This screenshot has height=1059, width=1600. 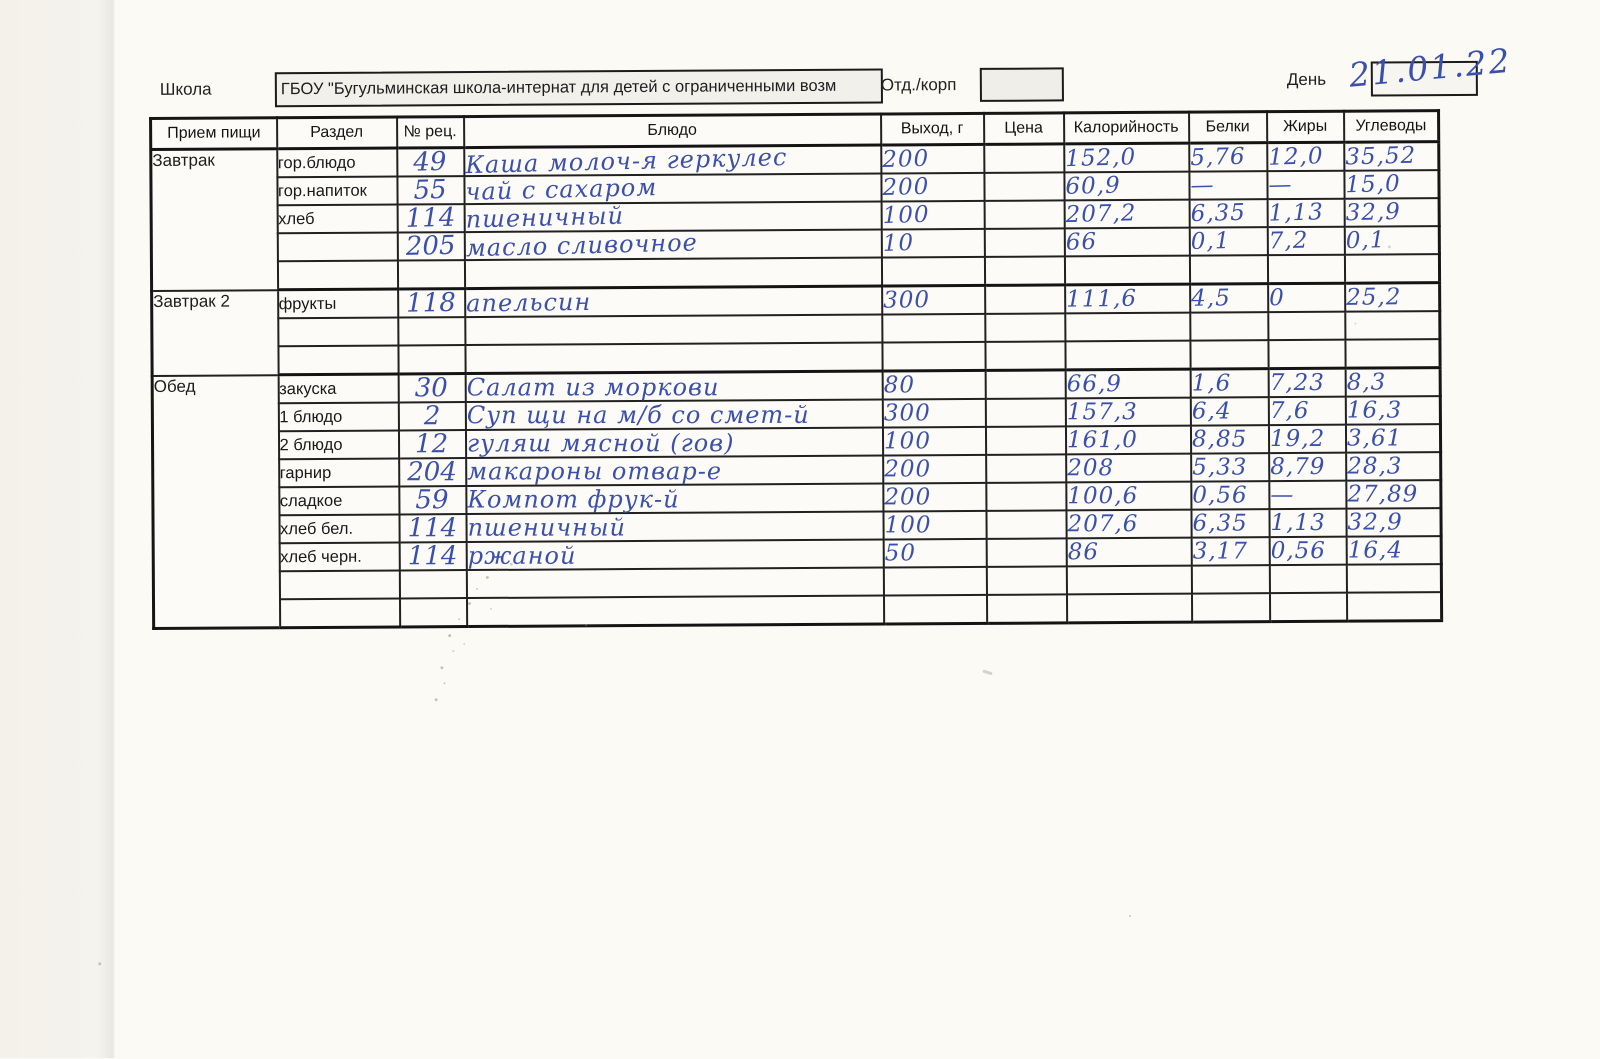 I want to click on scan-smudge, so click(x=987, y=672).